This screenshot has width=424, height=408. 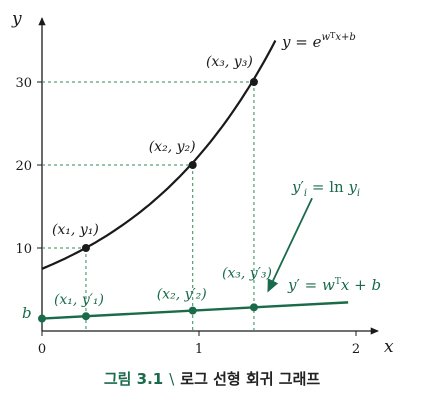 I want to click on exp-point-label: (x₁, y₁), so click(x=75, y=230).